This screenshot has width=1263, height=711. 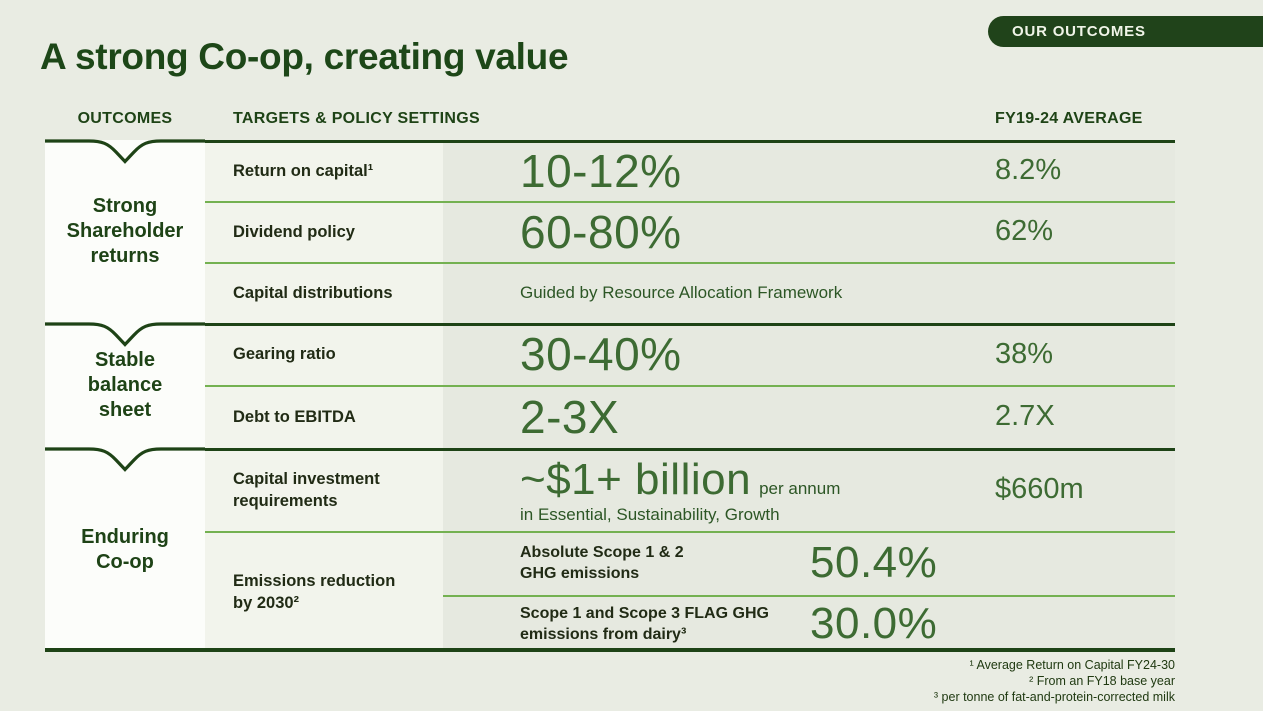 I want to click on average-value: 2.7X, so click(x=1025, y=416).